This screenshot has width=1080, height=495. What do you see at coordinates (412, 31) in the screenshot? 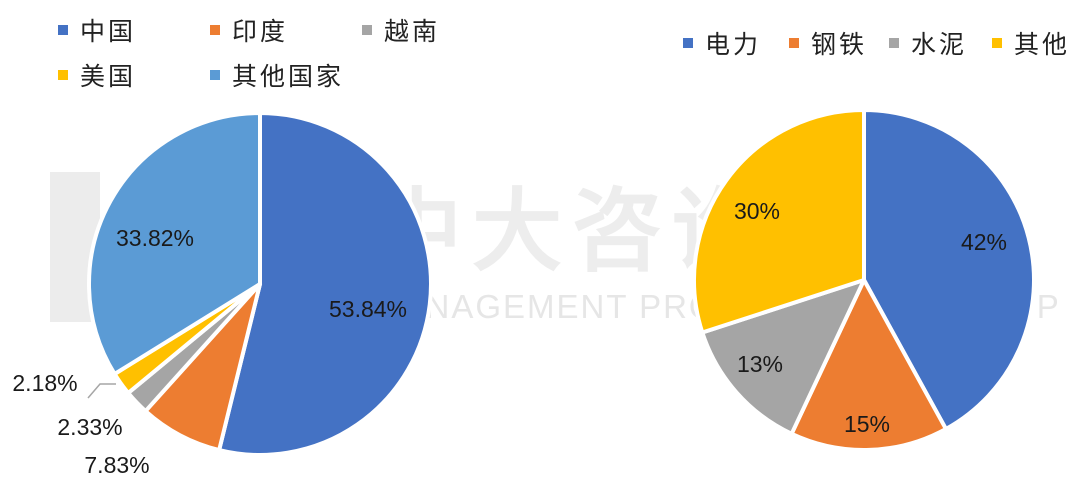
I see `legend-label: 越南` at bounding box center [412, 31].